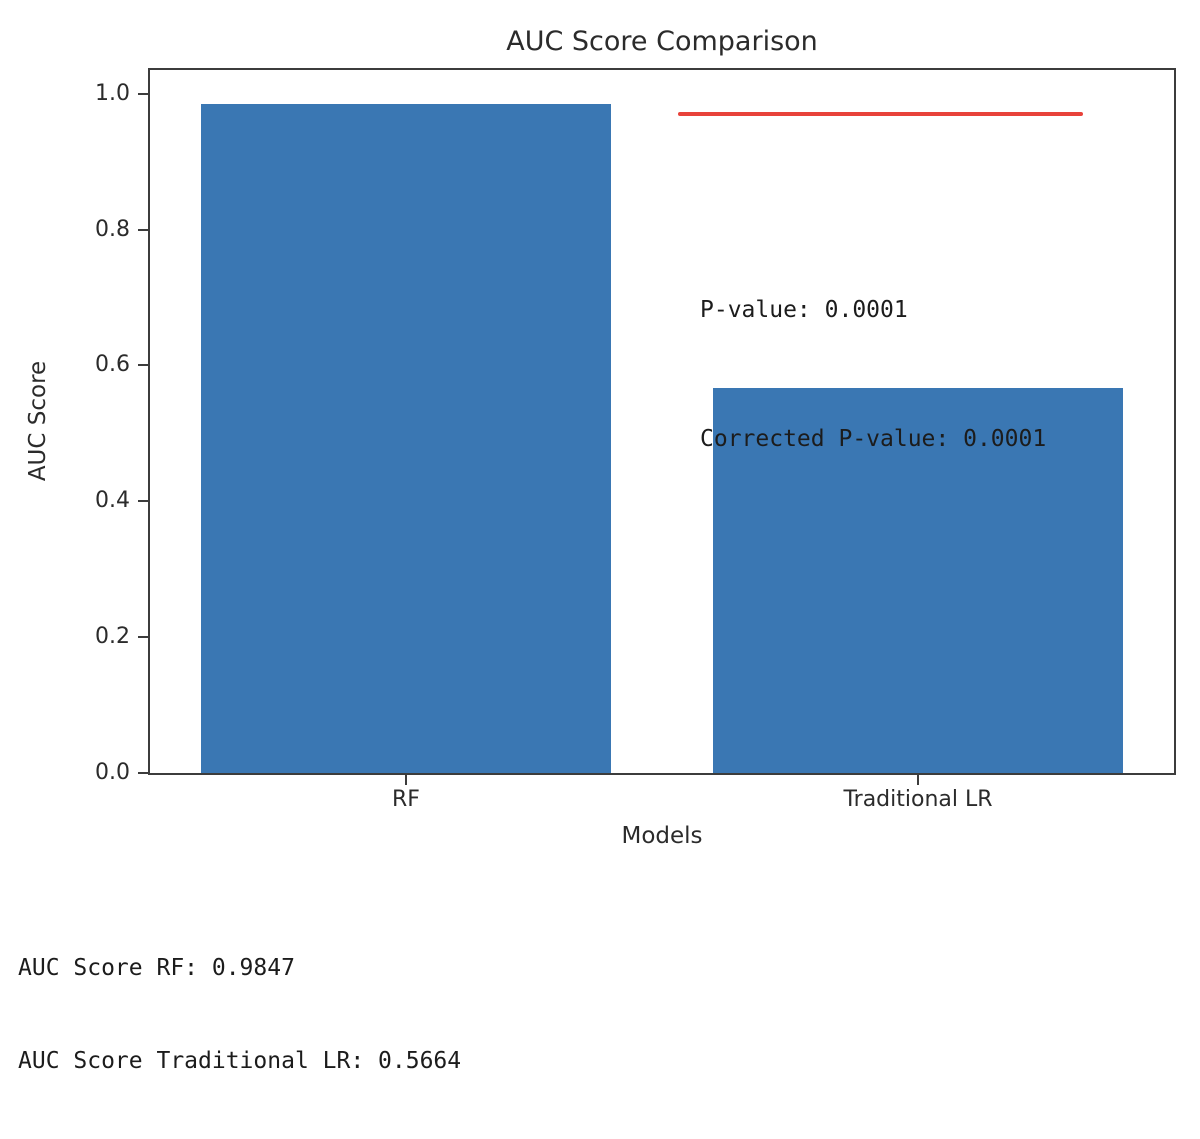 The height and width of the screenshot is (1139, 1200). What do you see at coordinates (112, 637) in the screenshot?
I see `y-tick-label: 0.2` at bounding box center [112, 637].